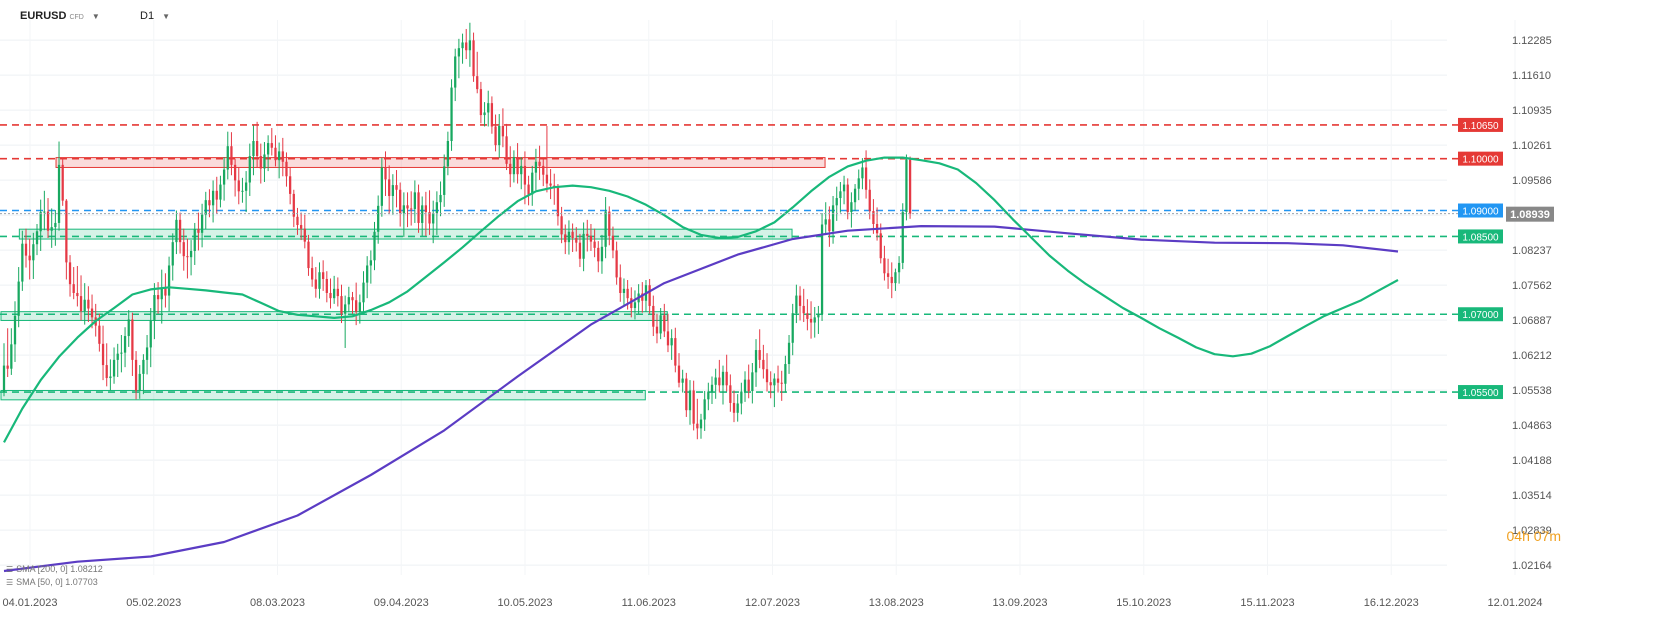 The image size is (1653, 619). I want to click on indicator-sma200: ☰ SMA [200, 0] 1.08212, so click(54, 569).